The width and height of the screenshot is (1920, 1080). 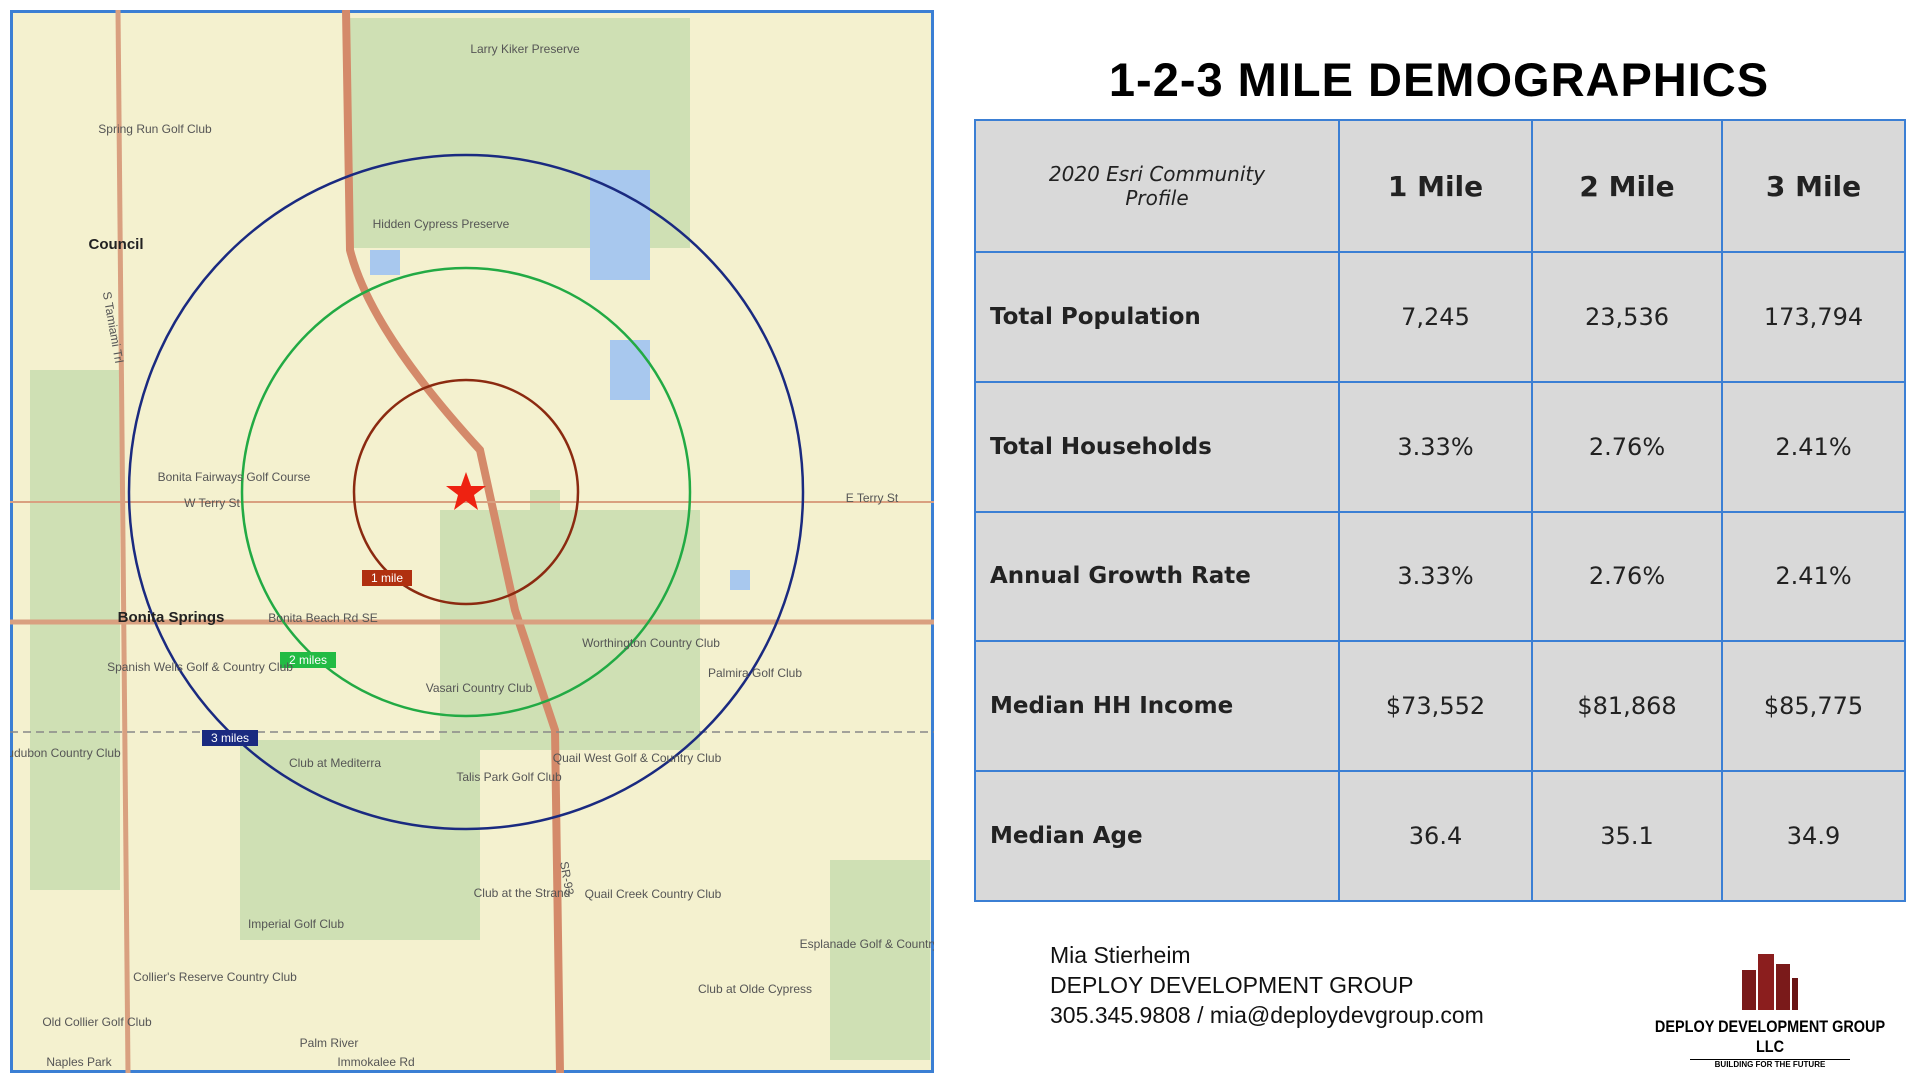 What do you see at coordinates (1813, 706) in the screenshot?
I see `value-cell: $85,775` at bounding box center [1813, 706].